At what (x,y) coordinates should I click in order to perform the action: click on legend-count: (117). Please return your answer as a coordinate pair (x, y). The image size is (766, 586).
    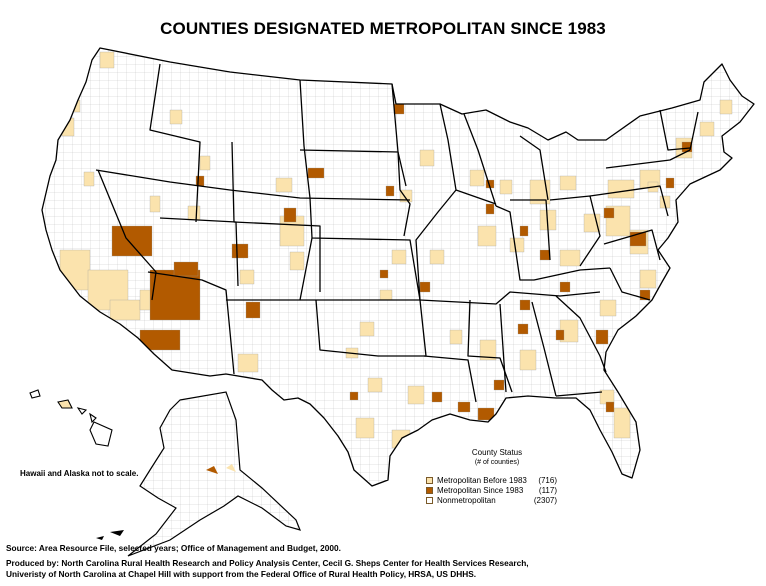
    Looking at the image, I should click on (547, 490).